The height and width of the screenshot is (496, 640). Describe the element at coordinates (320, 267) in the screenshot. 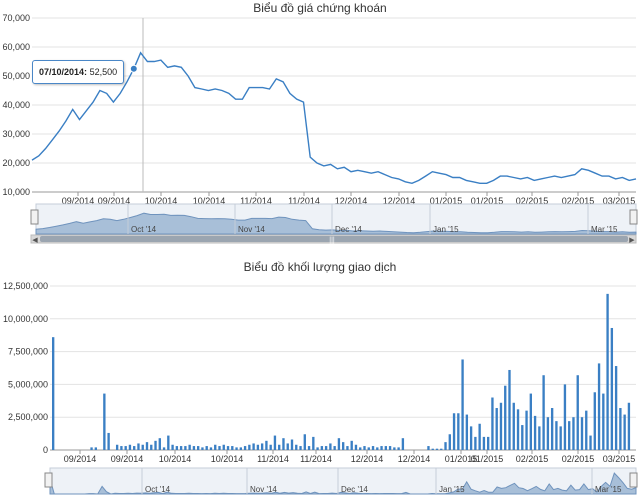

I see `volume-chart-title: Biểu đồ khối lượng giao dịch` at that location.